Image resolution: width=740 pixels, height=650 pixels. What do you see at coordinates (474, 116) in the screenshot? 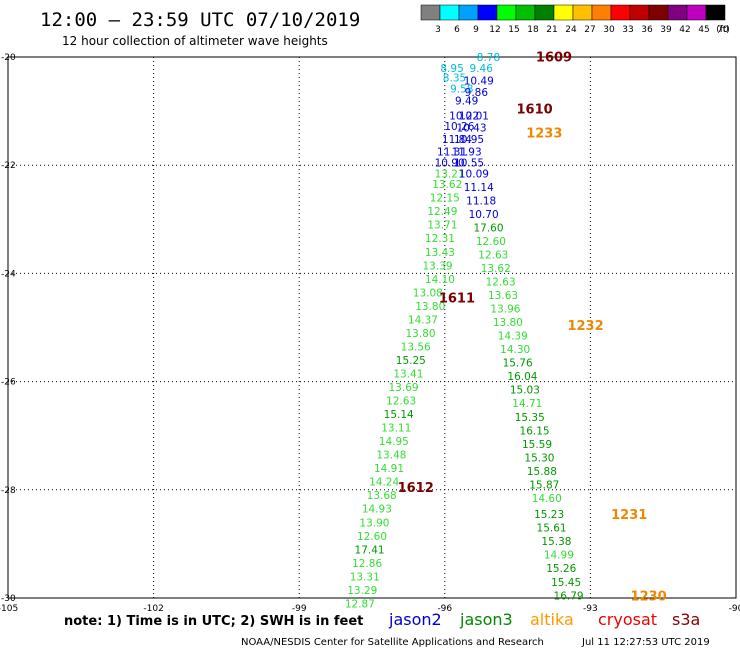
I see `swh-value: 10.01` at bounding box center [474, 116].